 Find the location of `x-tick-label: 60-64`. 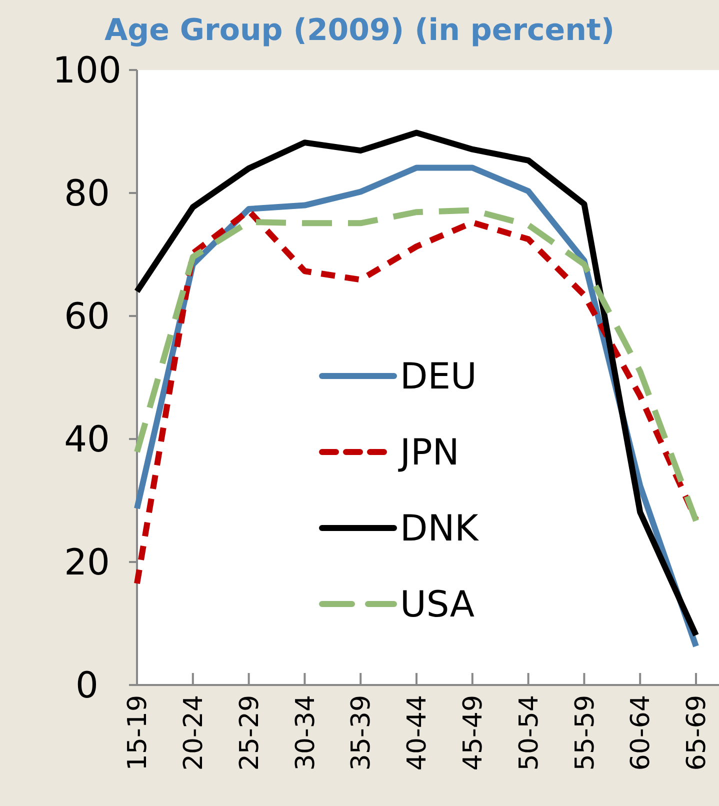

x-tick-label: 60-64 is located at coordinates (641, 733).